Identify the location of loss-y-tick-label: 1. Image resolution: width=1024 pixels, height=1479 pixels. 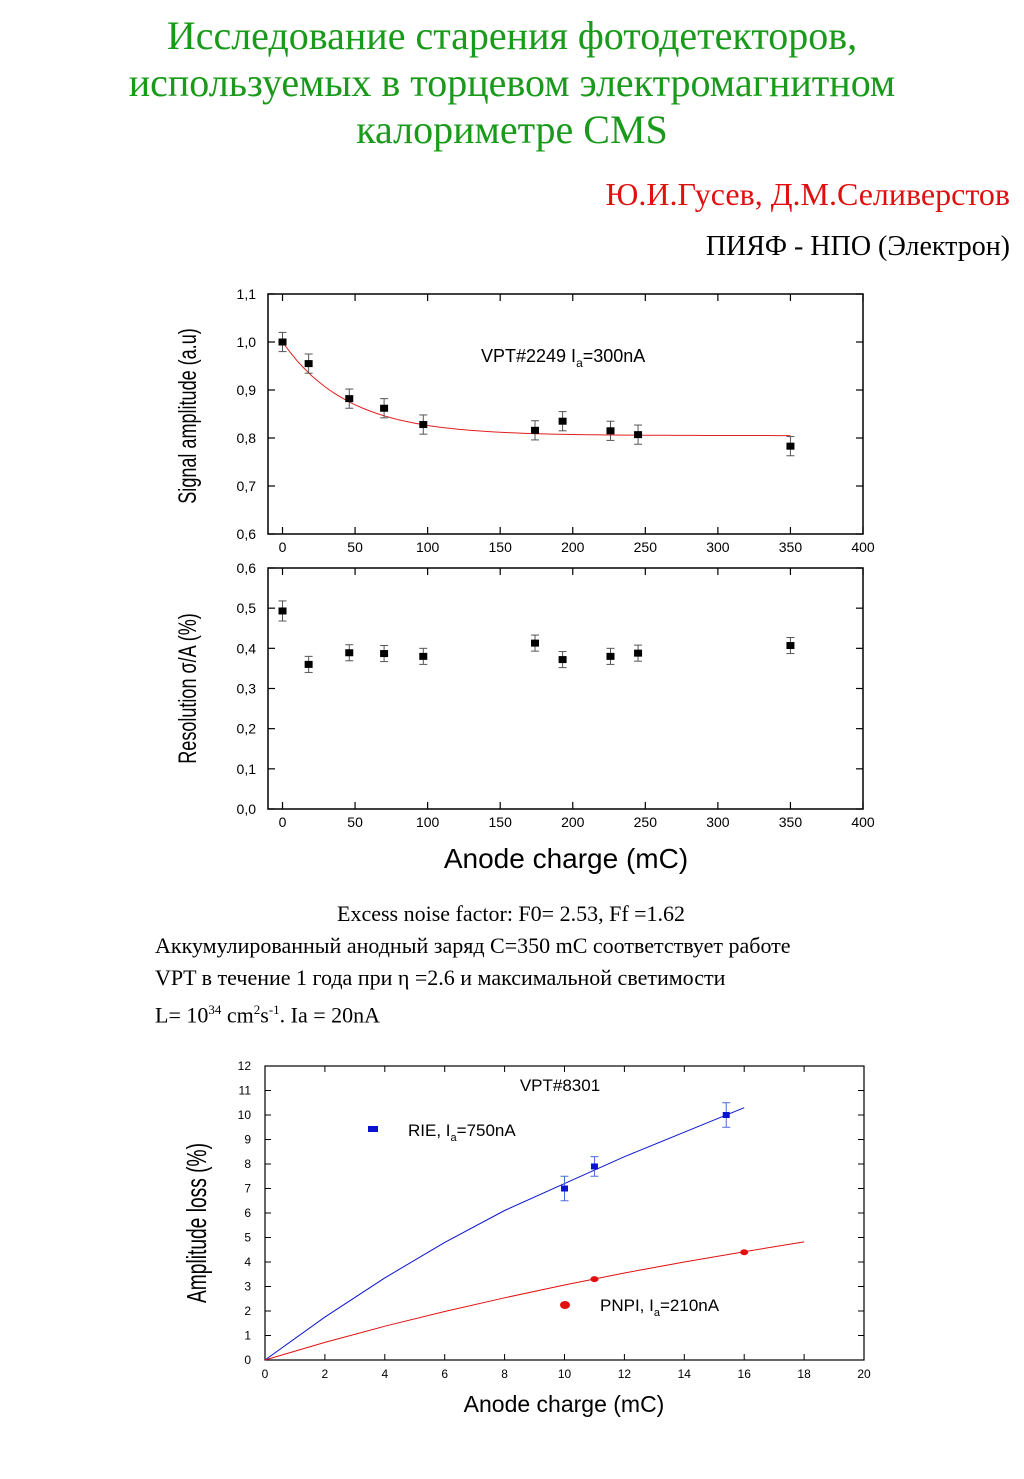
(247, 1336).